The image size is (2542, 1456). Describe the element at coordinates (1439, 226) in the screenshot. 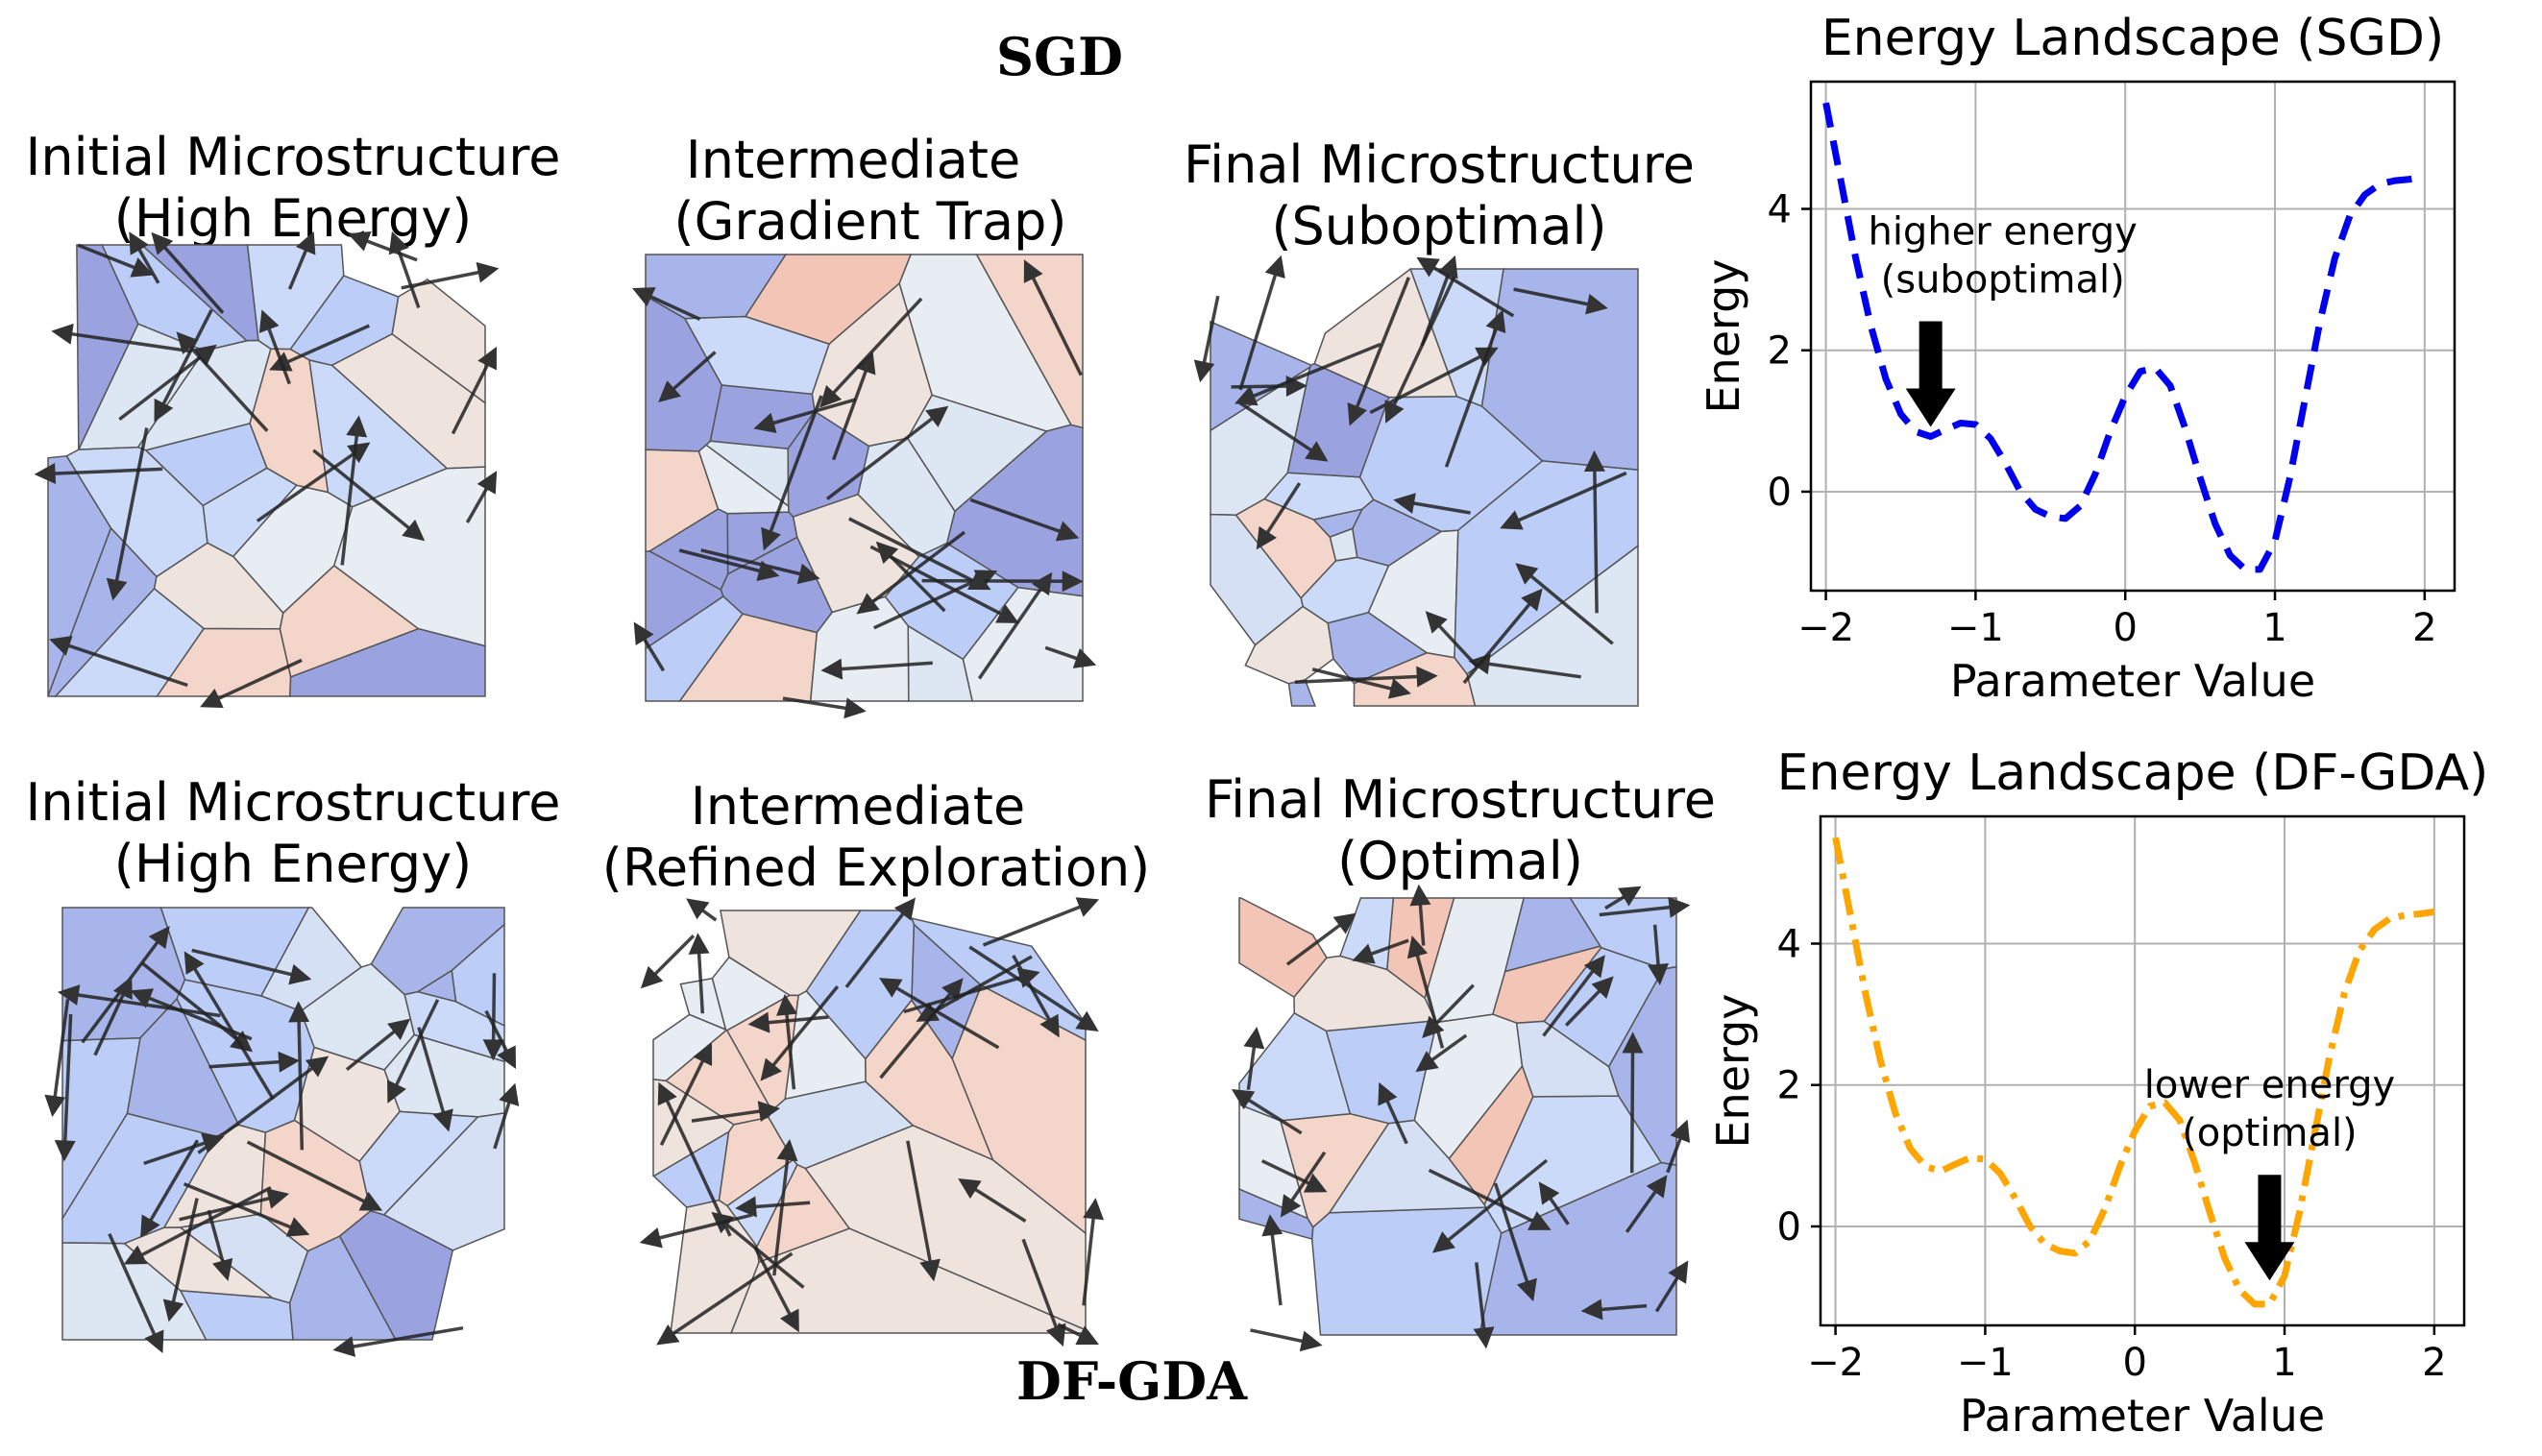

I see `panel-3-title-line-2: (Suboptimal)` at that location.